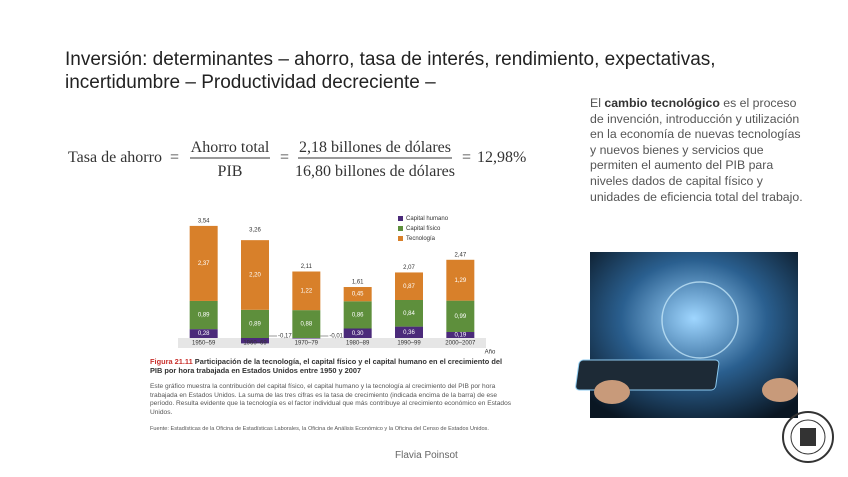 This screenshot has width=848, height=477. What do you see at coordinates (662, 103) in the screenshot?
I see `bold: cambio tecnológico` at bounding box center [662, 103].